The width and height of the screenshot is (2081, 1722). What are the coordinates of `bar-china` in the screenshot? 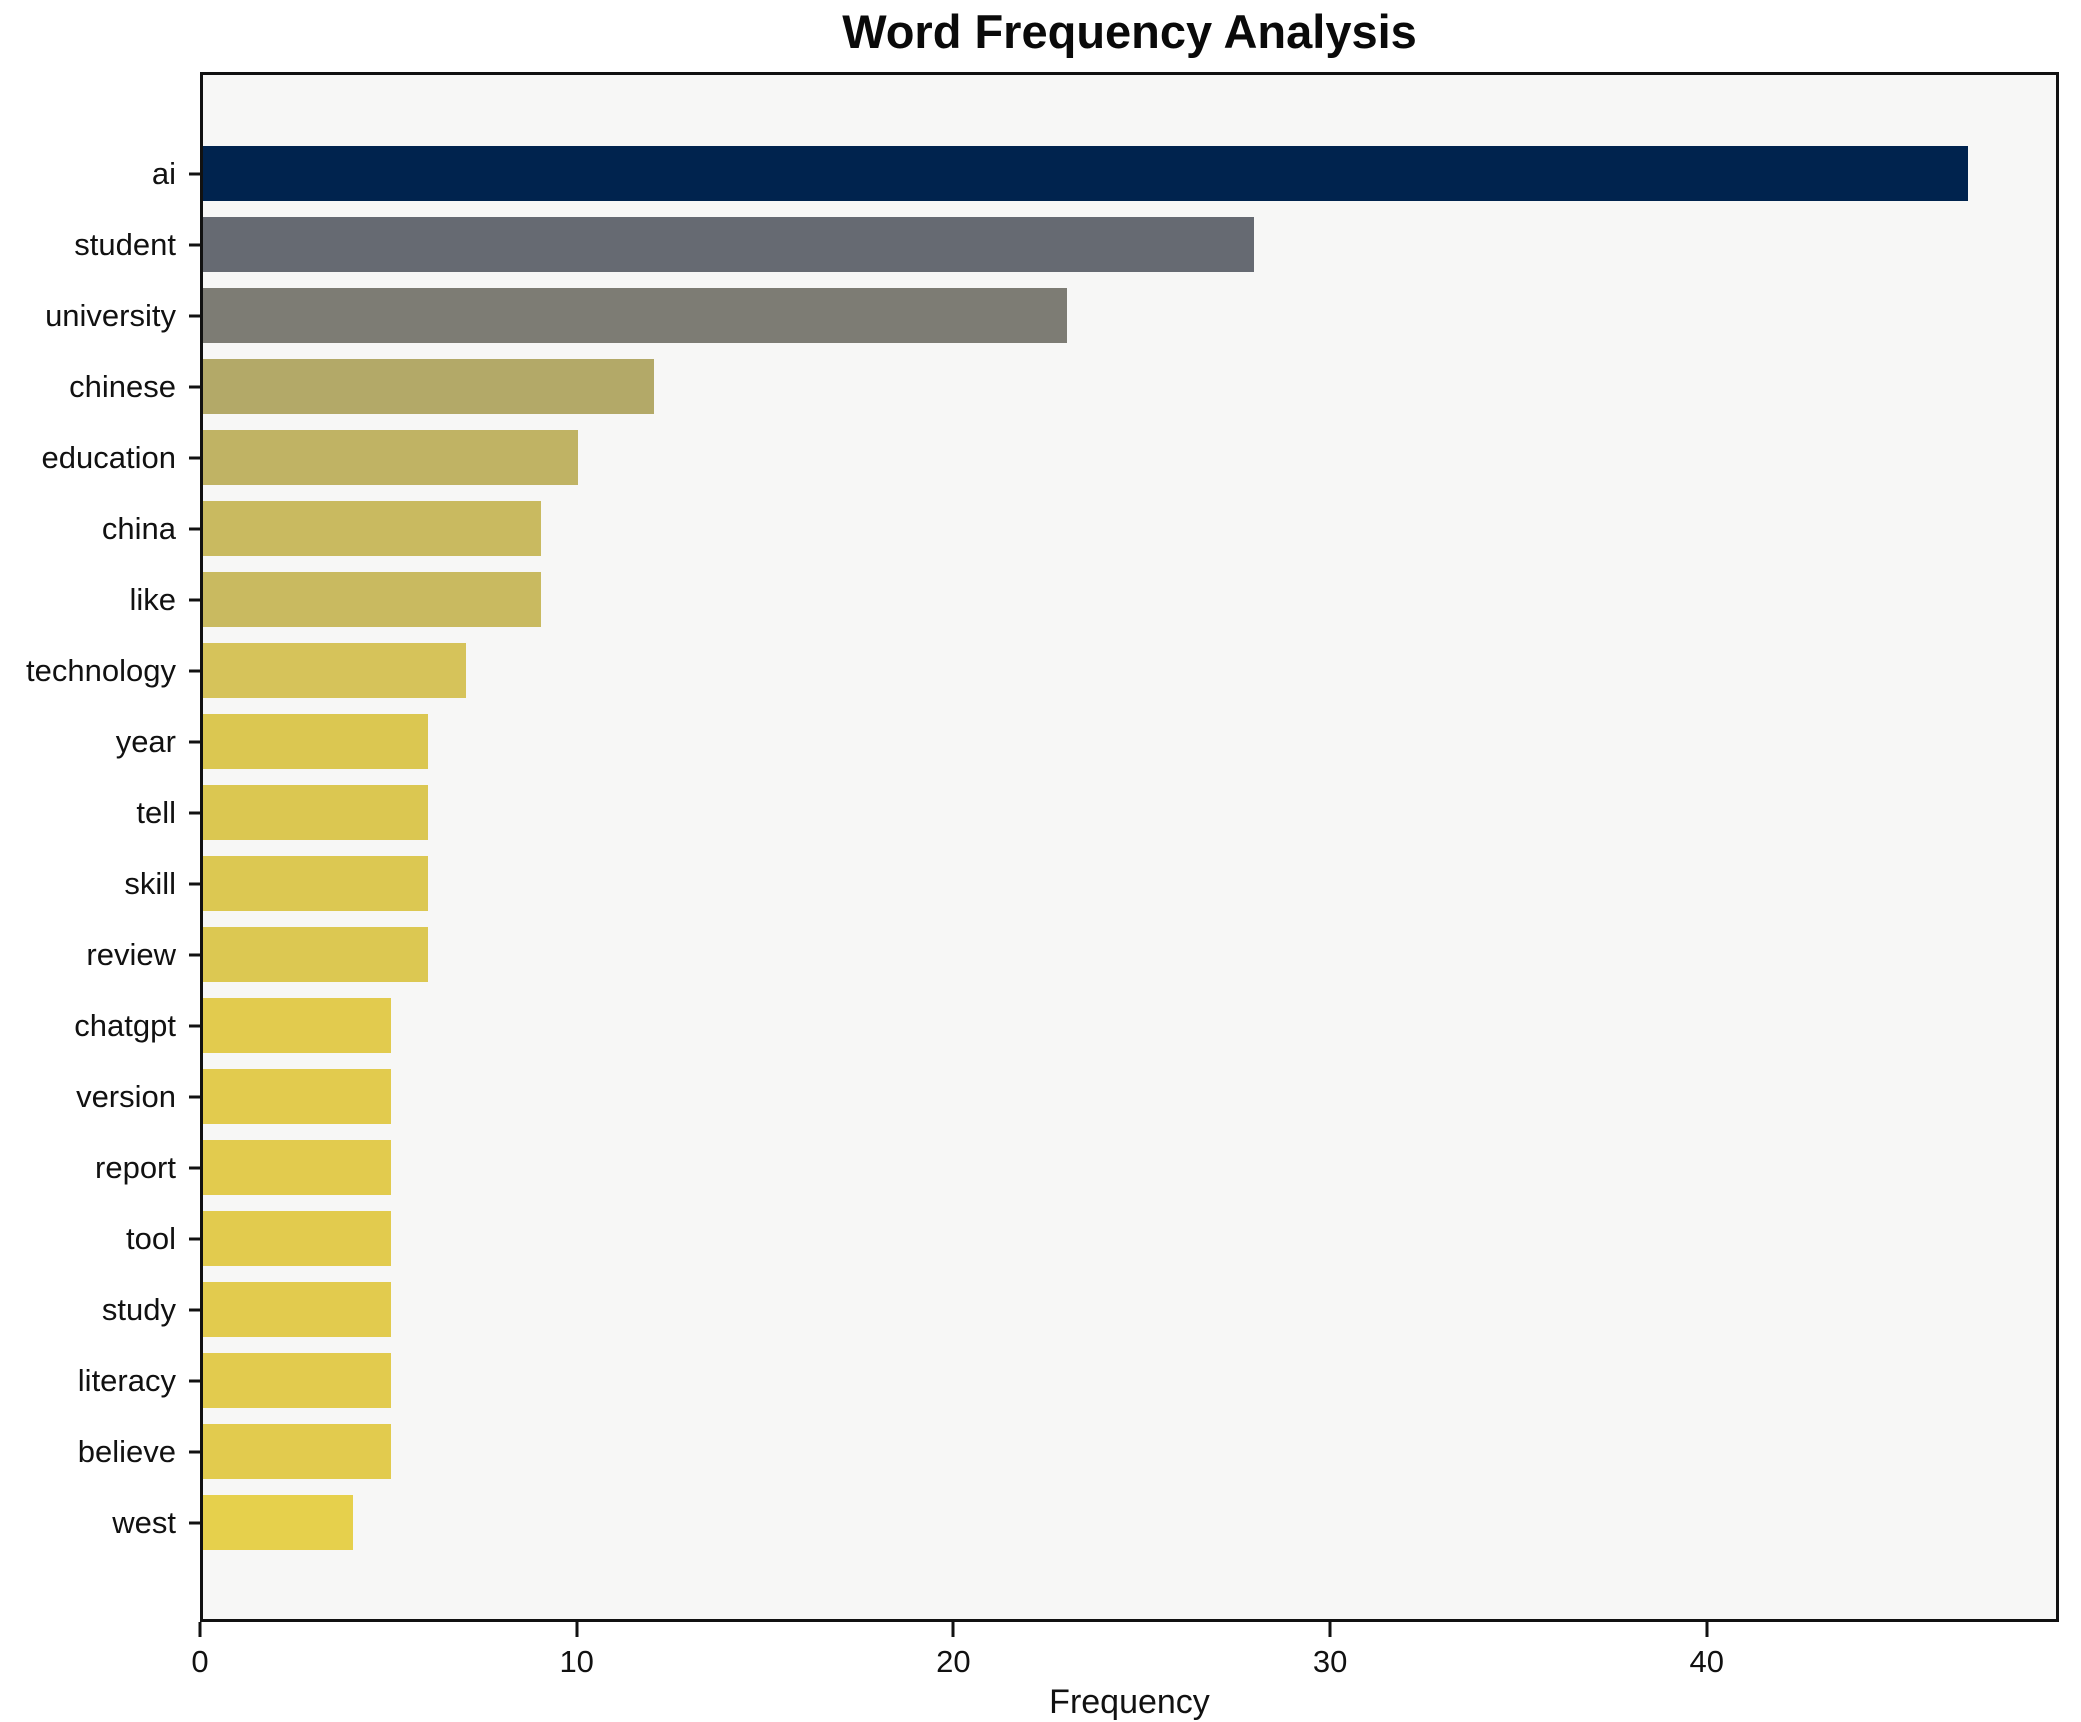 It's located at (372, 528).